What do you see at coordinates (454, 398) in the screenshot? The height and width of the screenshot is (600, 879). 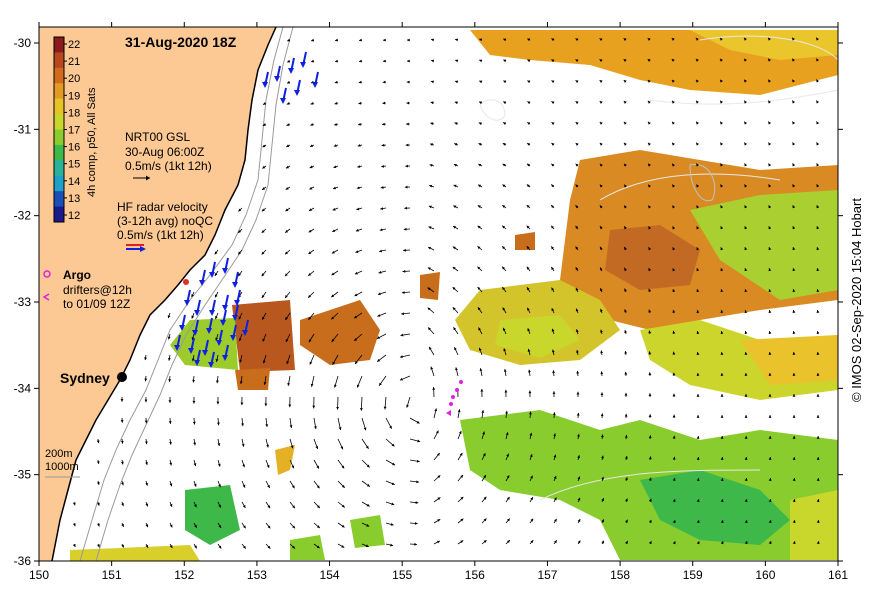 I see `drifter-track` at bounding box center [454, 398].